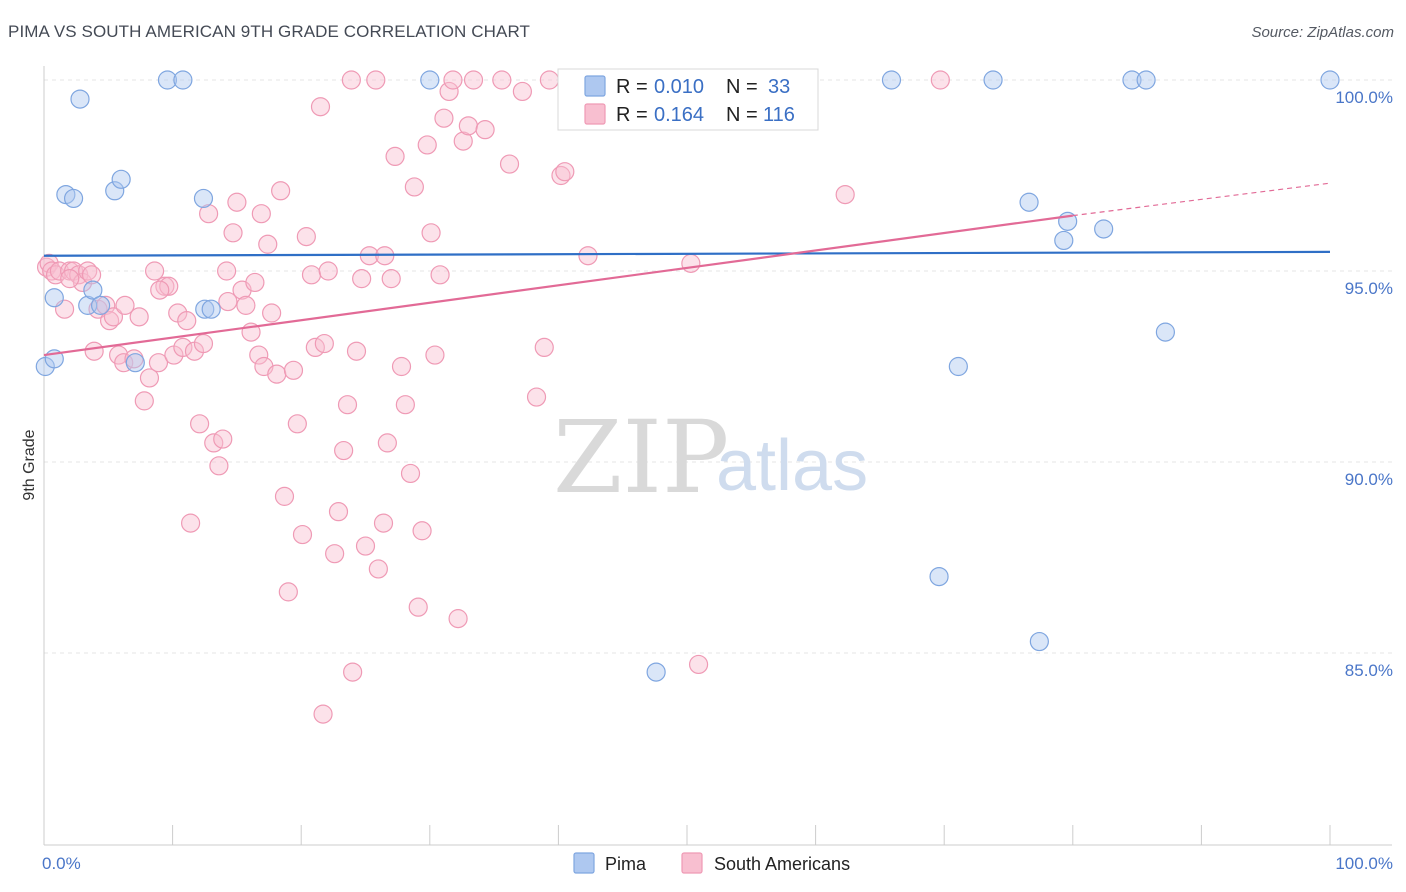 Image resolution: width=1406 pixels, height=892 pixels. I want to click on watermark-atlas: atlas, so click(792, 466).